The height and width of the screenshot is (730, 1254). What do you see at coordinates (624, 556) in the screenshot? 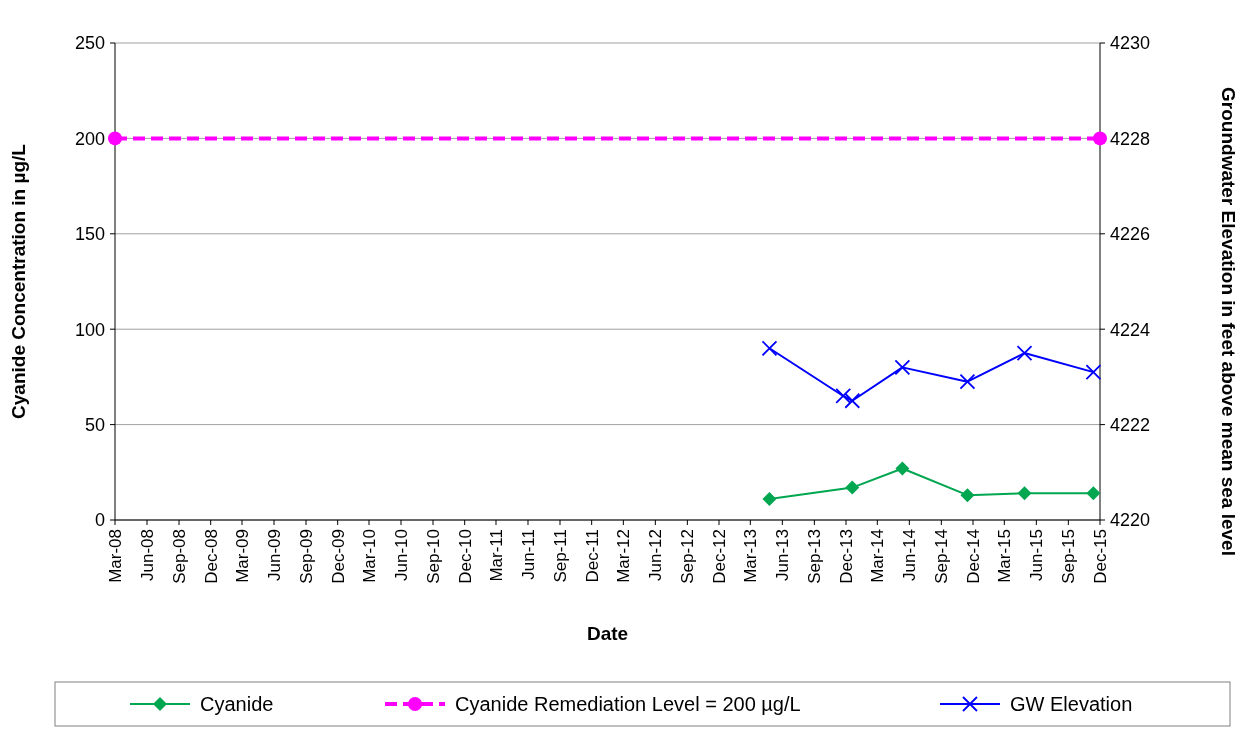
I see `x-tick-label: Mar-12` at bounding box center [624, 556].